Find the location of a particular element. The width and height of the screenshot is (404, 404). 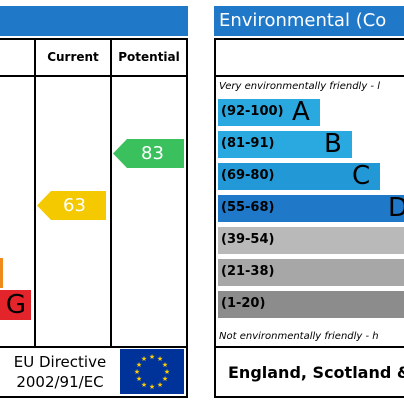

environmental-panel-title: Environmental (Co is located at coordinates (303, 20).